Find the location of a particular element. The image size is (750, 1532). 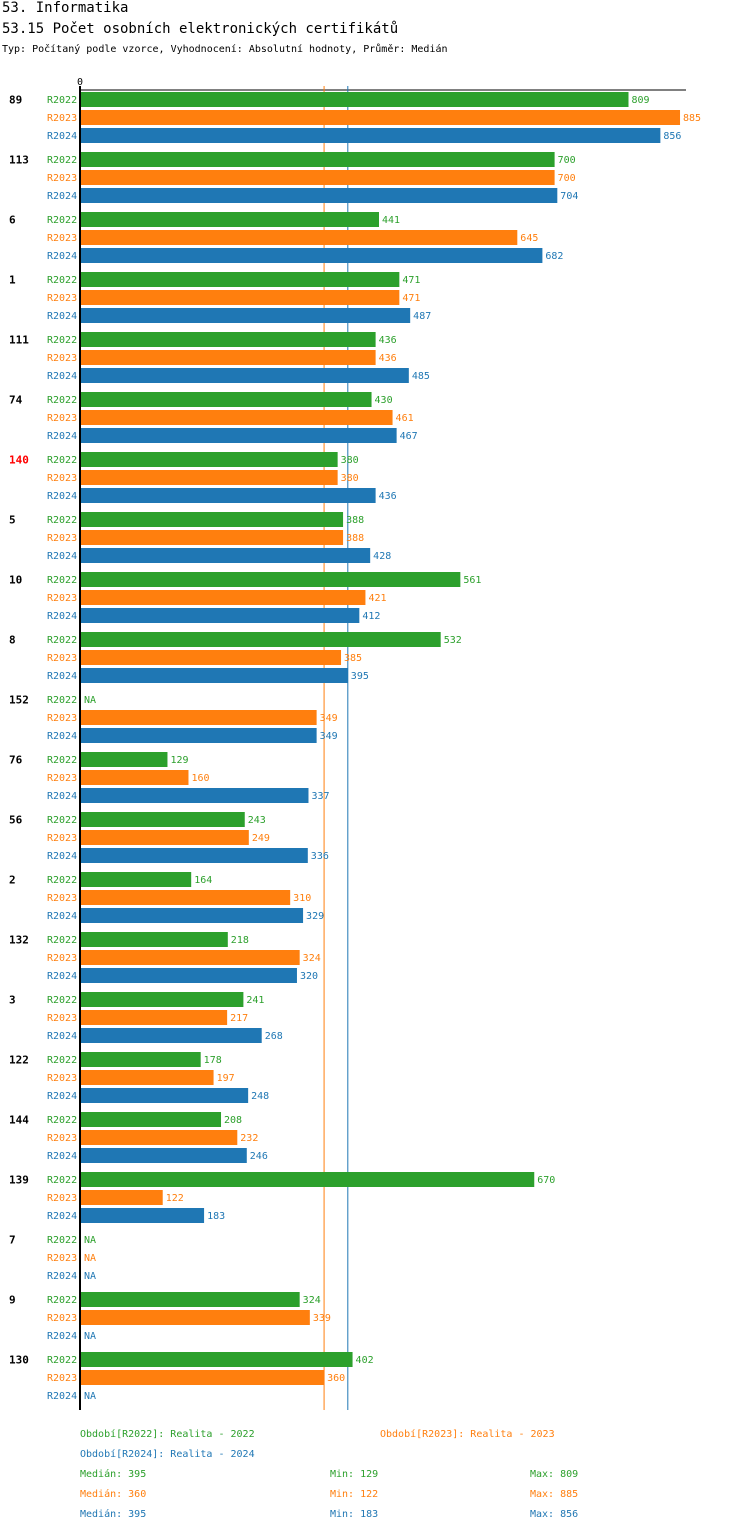

legend-median-r2024: Medián: 395 is located at coordinates (113, 1514).